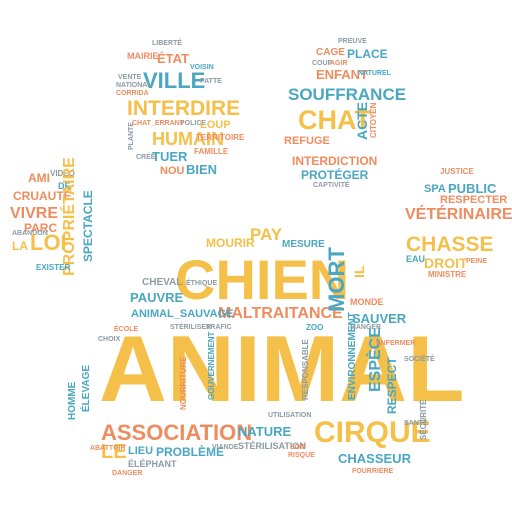  I want to click on word-abattoir: ABATTOIR, so click(108, 448).